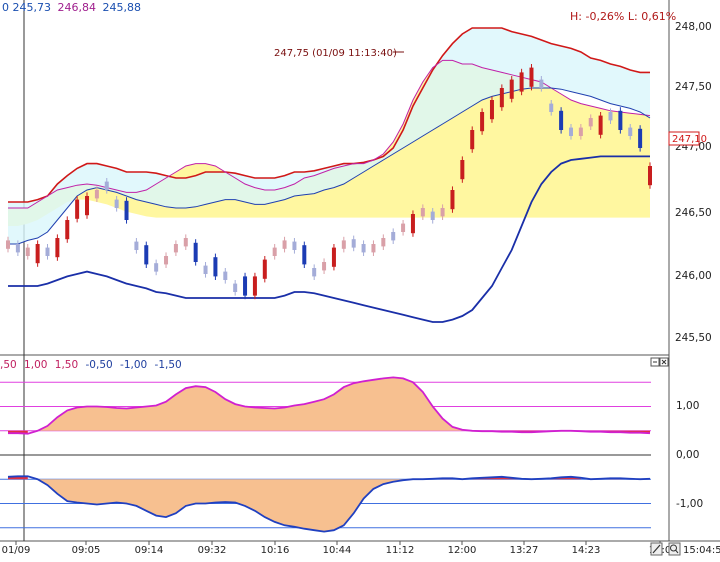 The image size is (720, 562). Describe the element at coordinates (623, 16) in the screenshot. I see `high-low-label: H: -0,26% L: 0,61%` at that location.